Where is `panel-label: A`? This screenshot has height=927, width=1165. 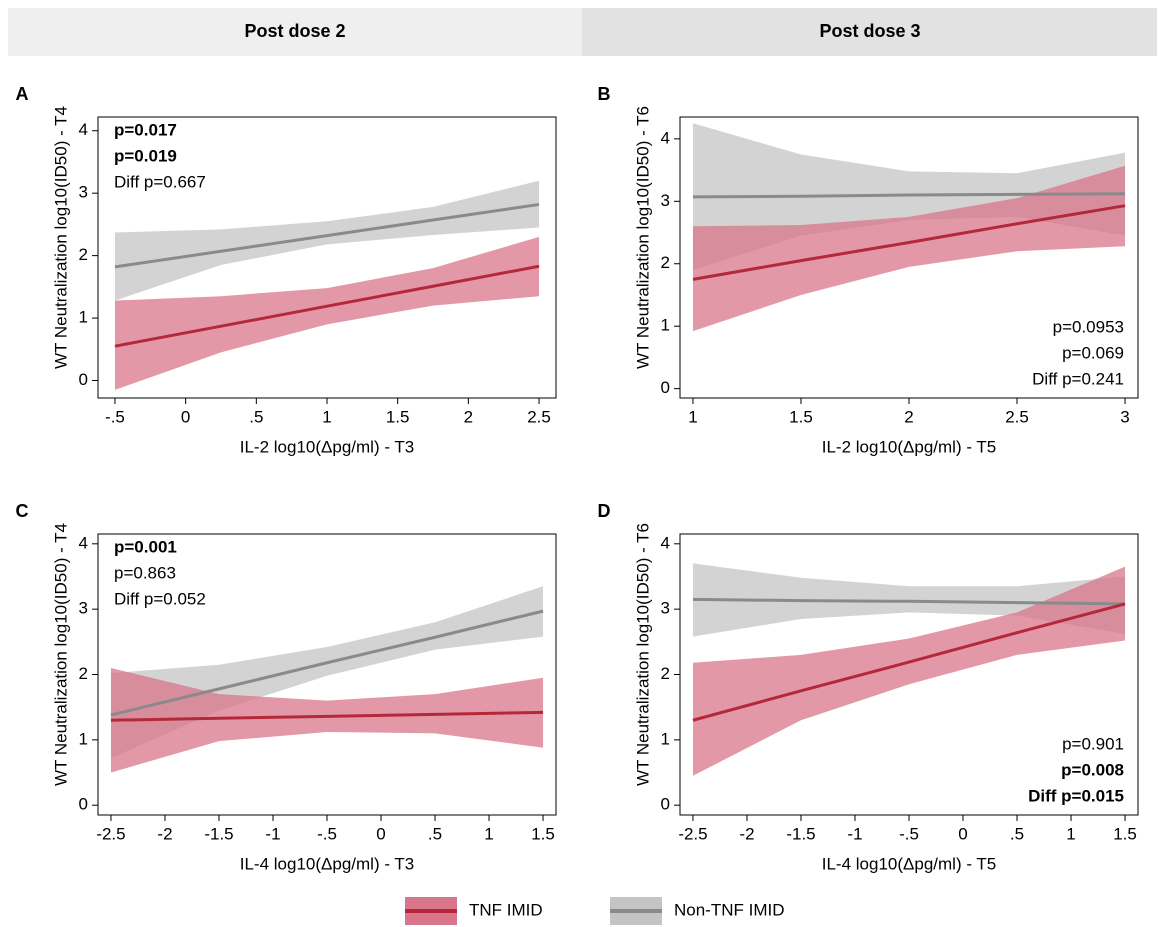
panel-label: A is located at coordinates (22, 94).